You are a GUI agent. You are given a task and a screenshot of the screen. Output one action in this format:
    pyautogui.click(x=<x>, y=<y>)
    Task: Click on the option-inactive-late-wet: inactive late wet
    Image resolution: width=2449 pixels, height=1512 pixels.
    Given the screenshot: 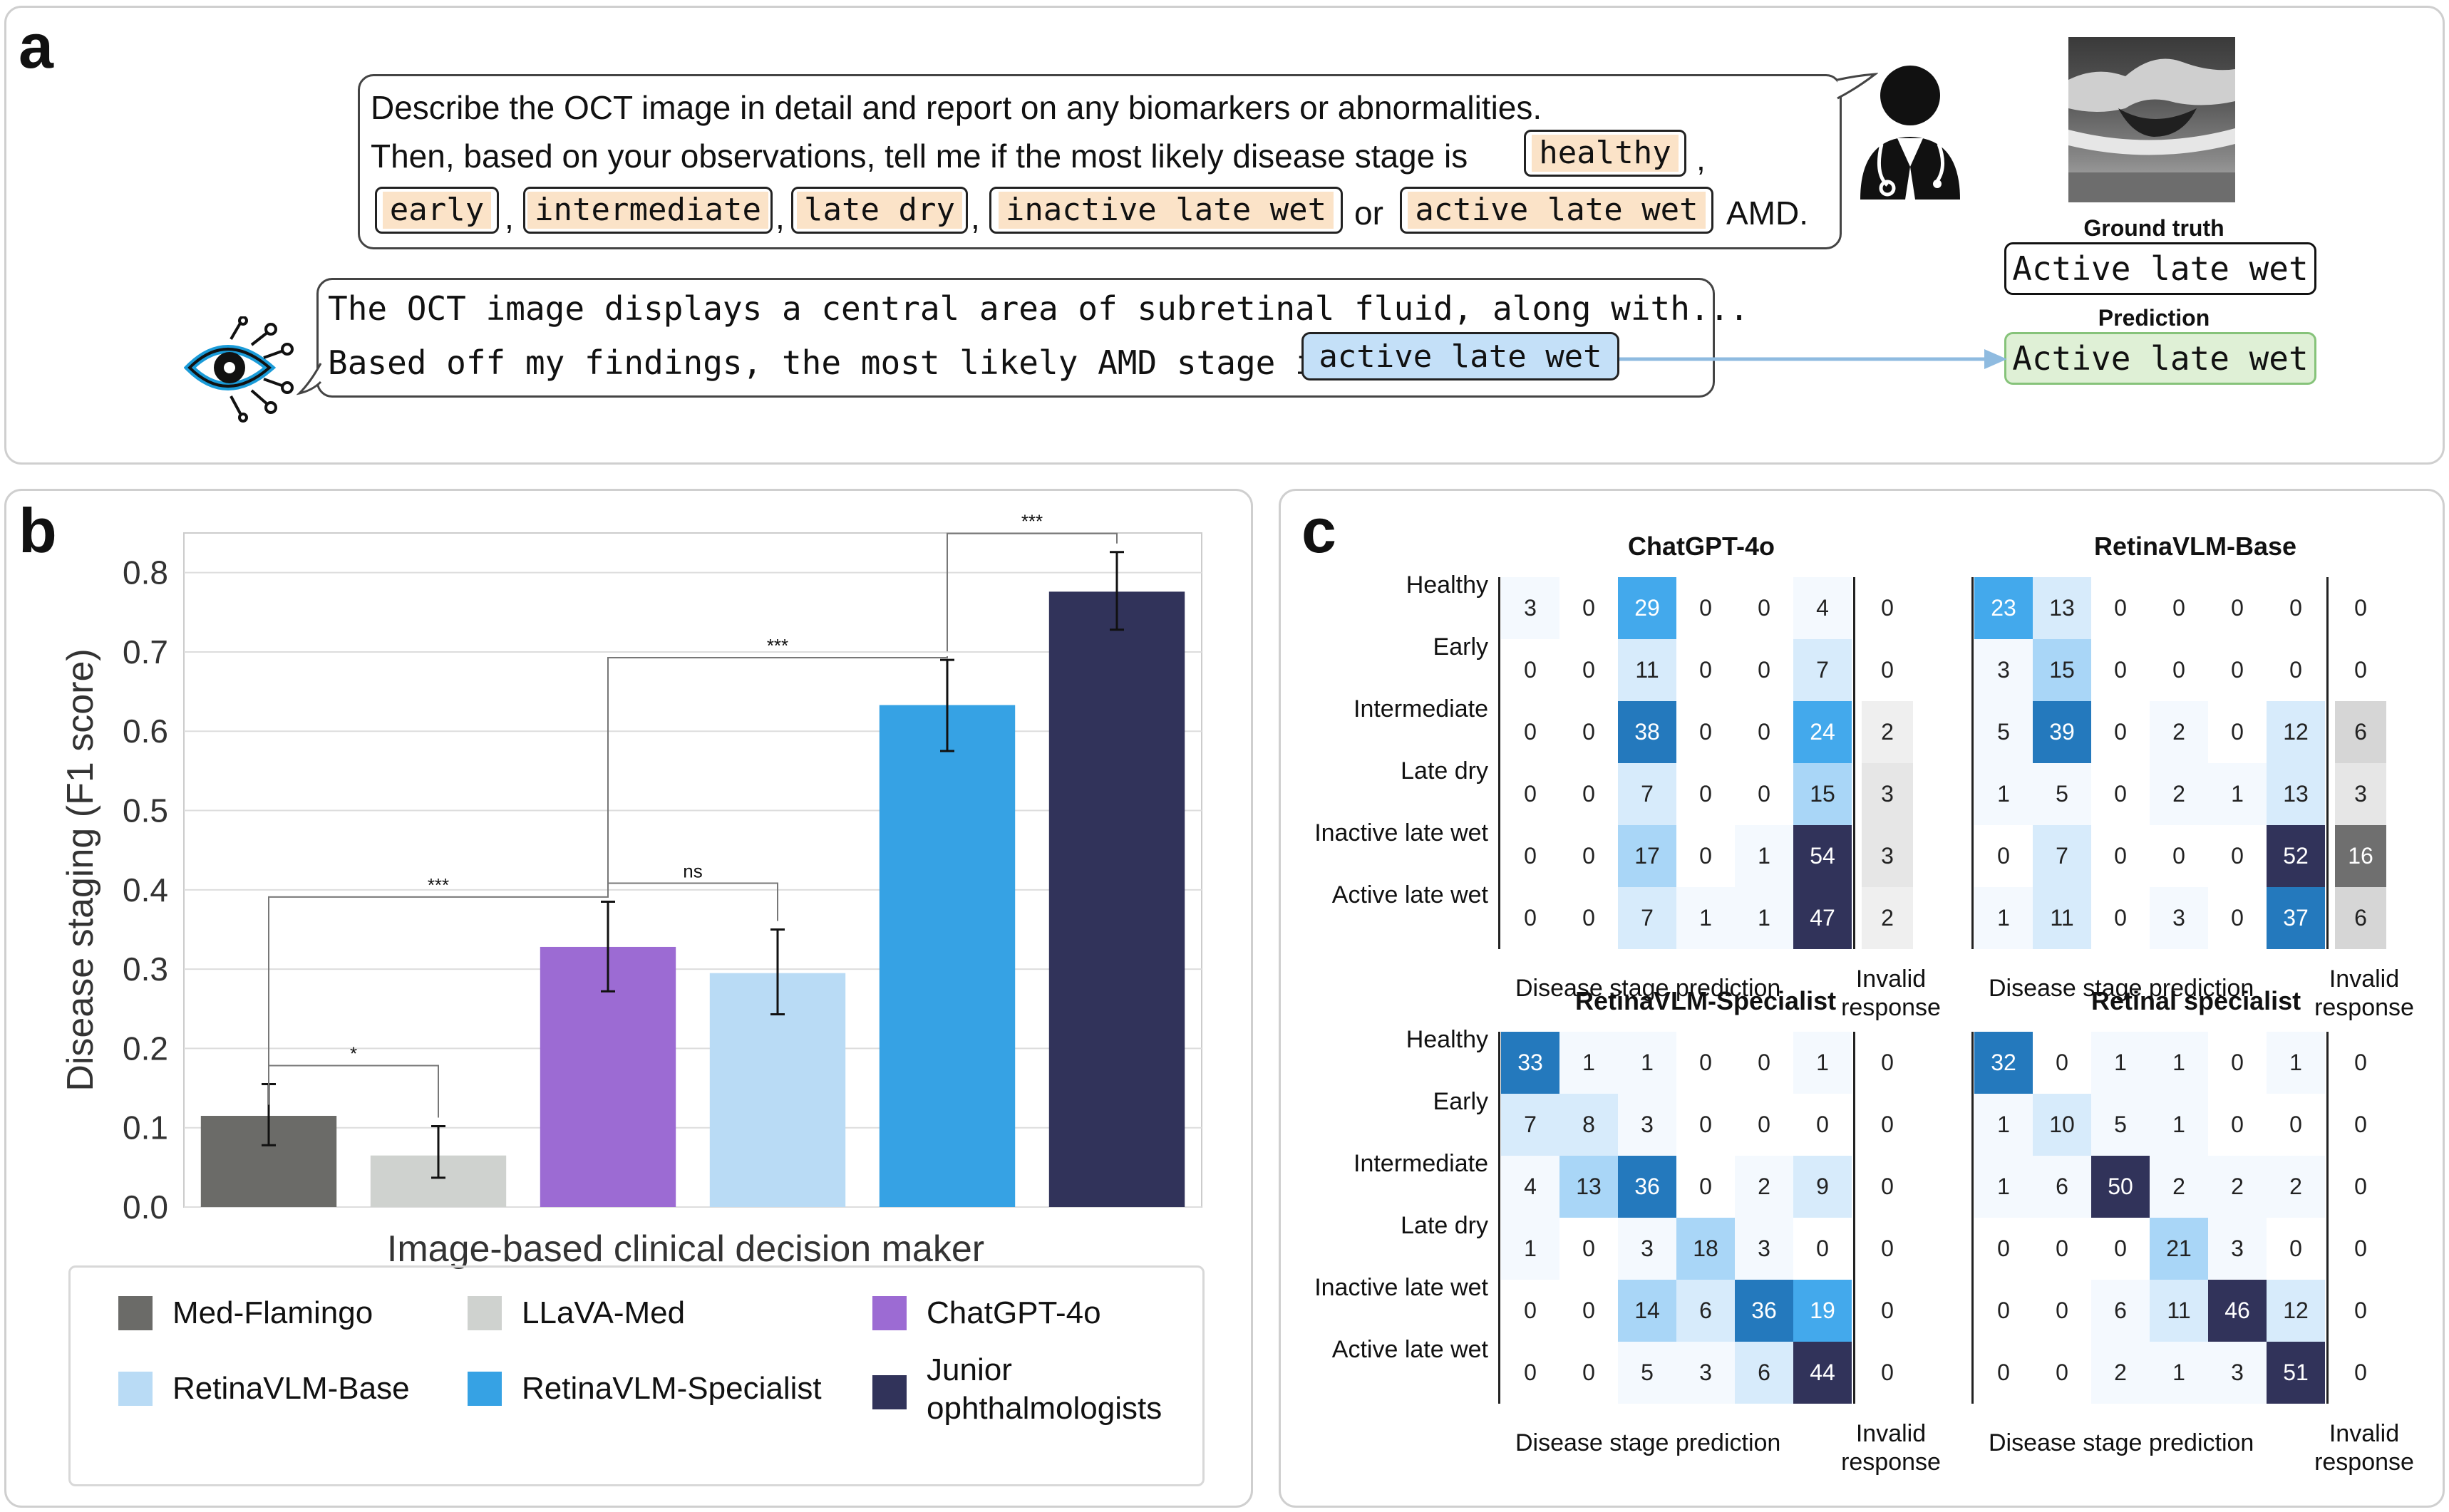 What is the action you would take?
    pyautogui.click(x=1166, y=211)
    